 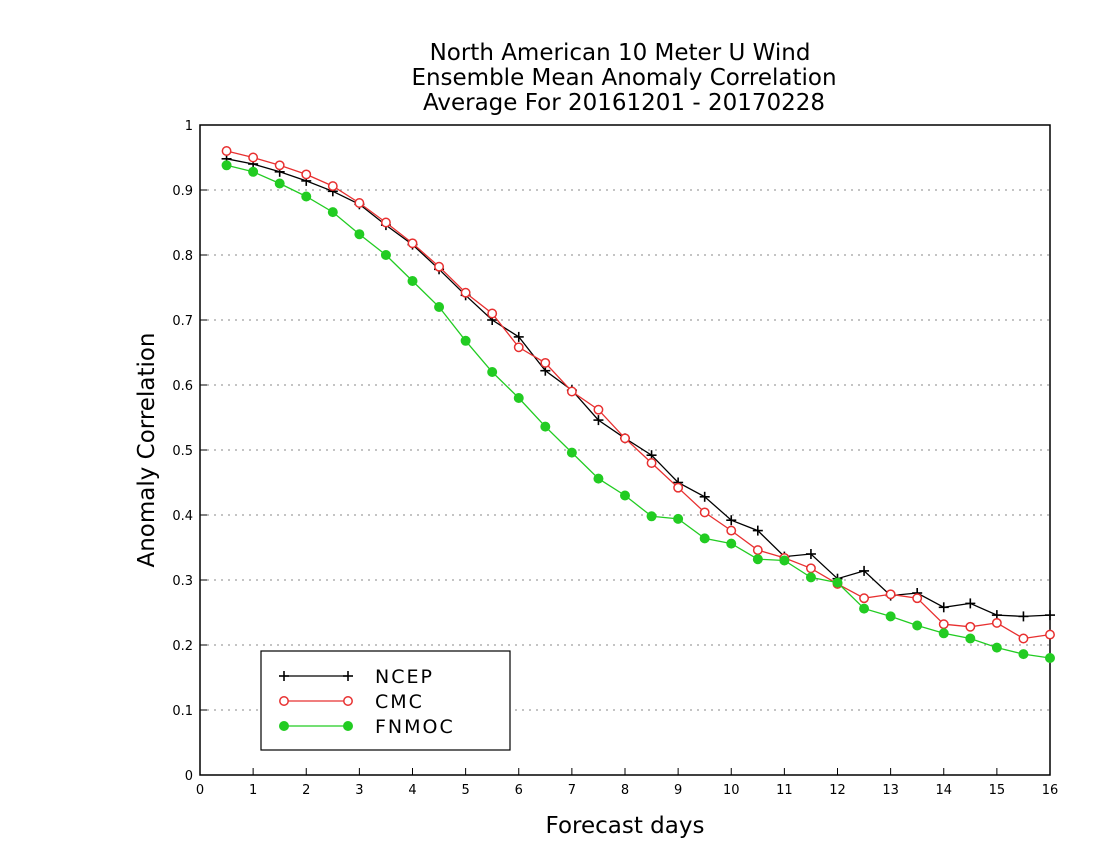 I want to click on y-tick-label-5: 0.5, so click(x=182, y=451).